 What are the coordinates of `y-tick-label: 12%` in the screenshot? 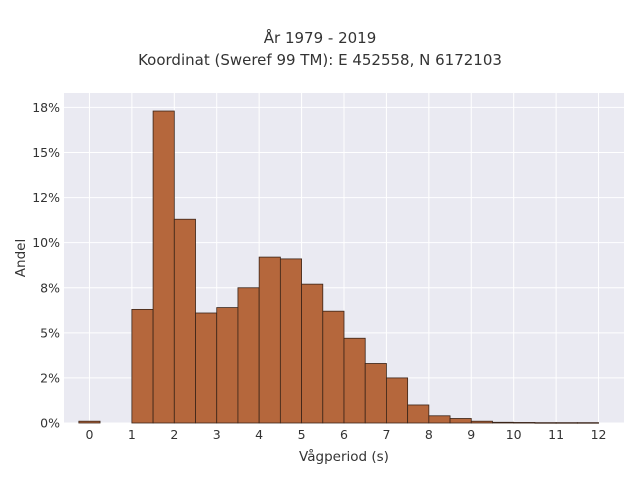 It's located at (46, 197).